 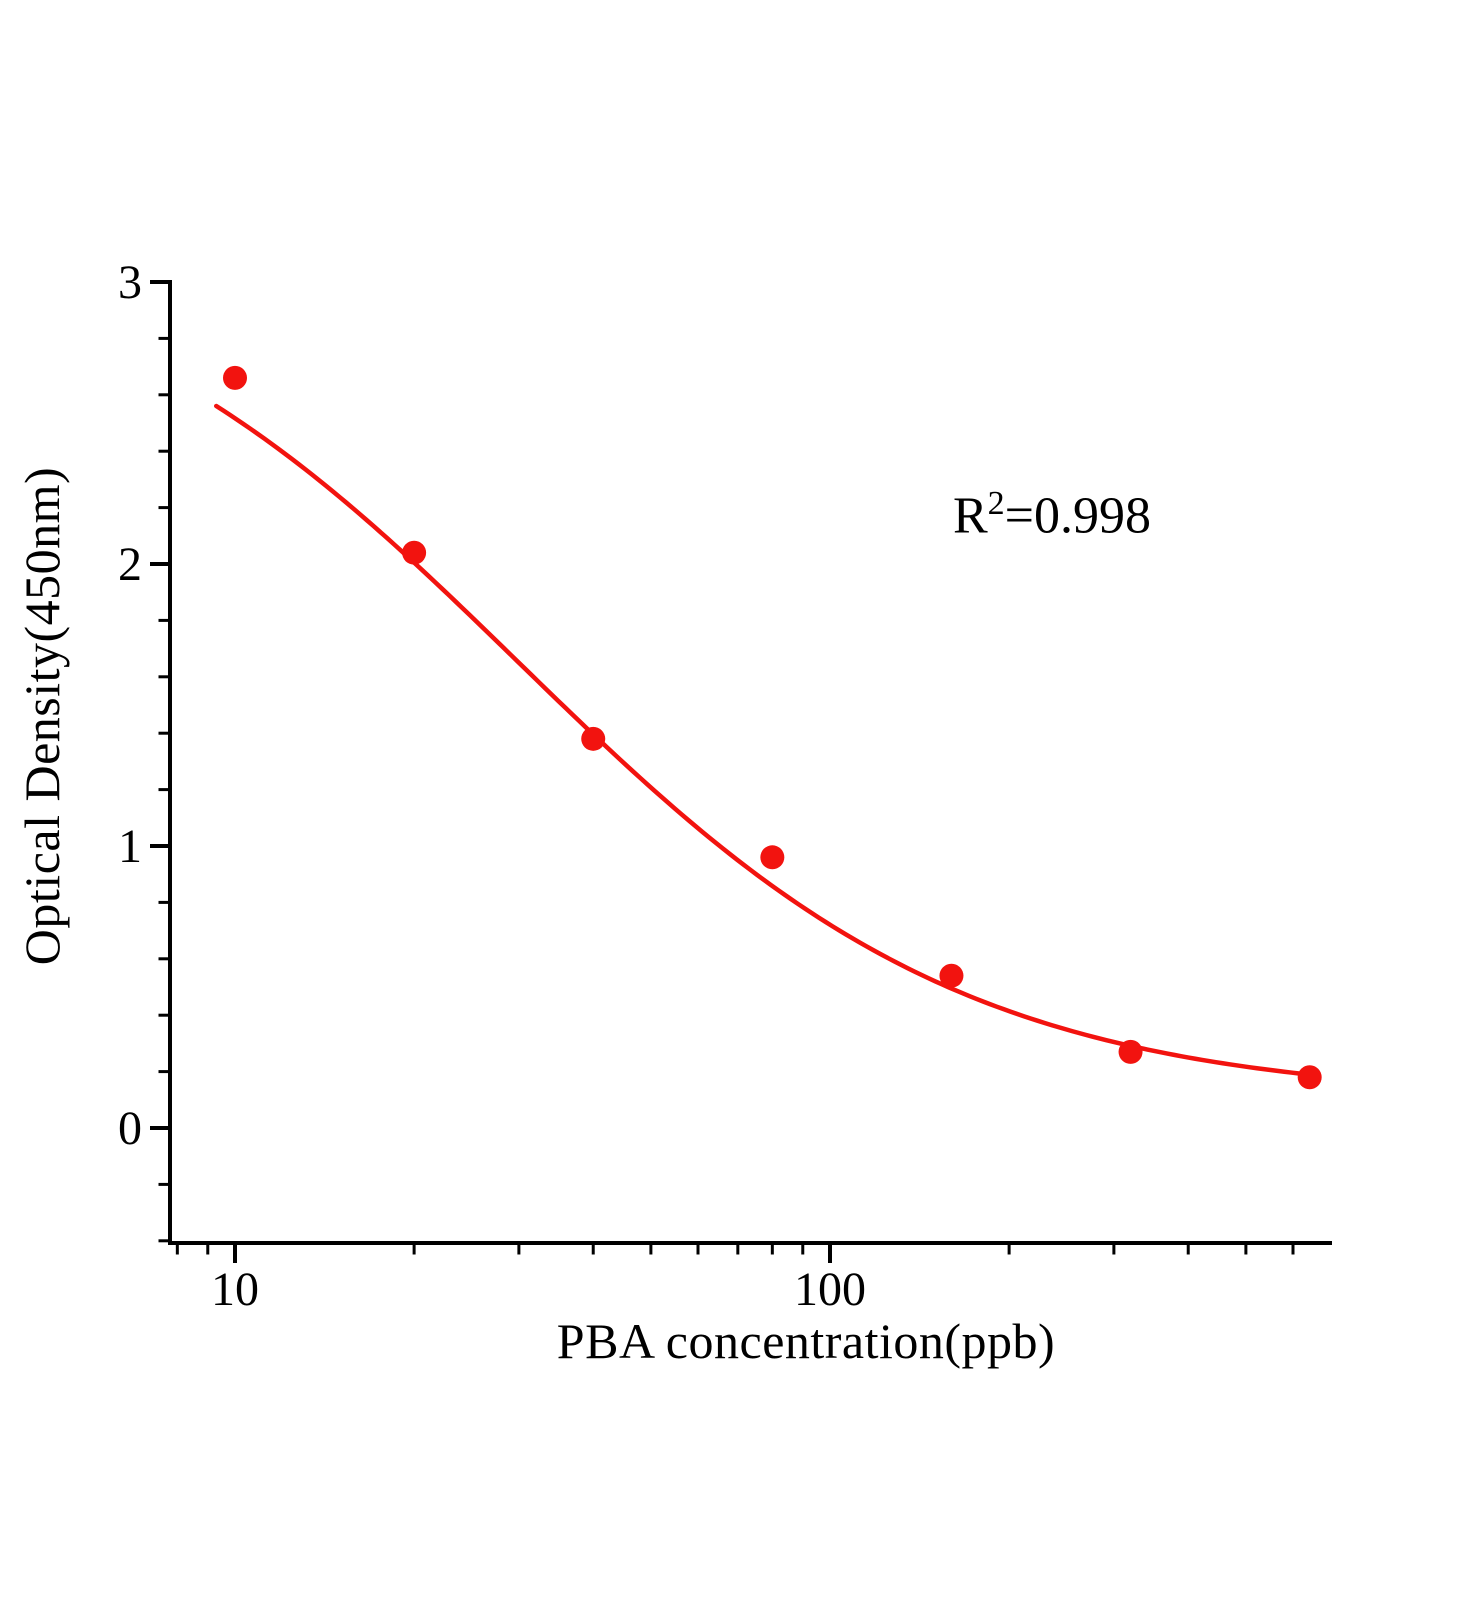 I want to click on r-squared-prefix: R, so click(x=970, y=516).